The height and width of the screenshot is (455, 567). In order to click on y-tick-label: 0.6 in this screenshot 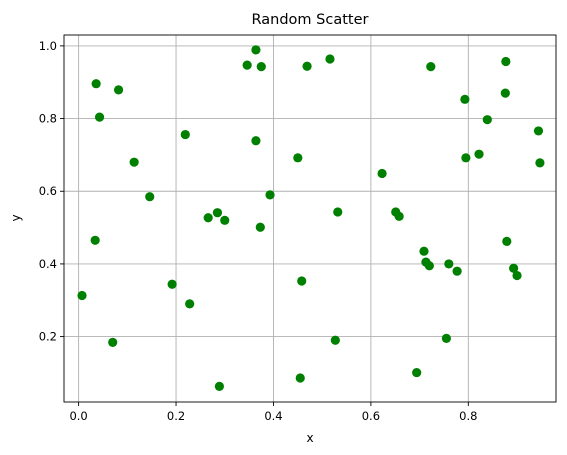, I will do `click(48, 191)`.